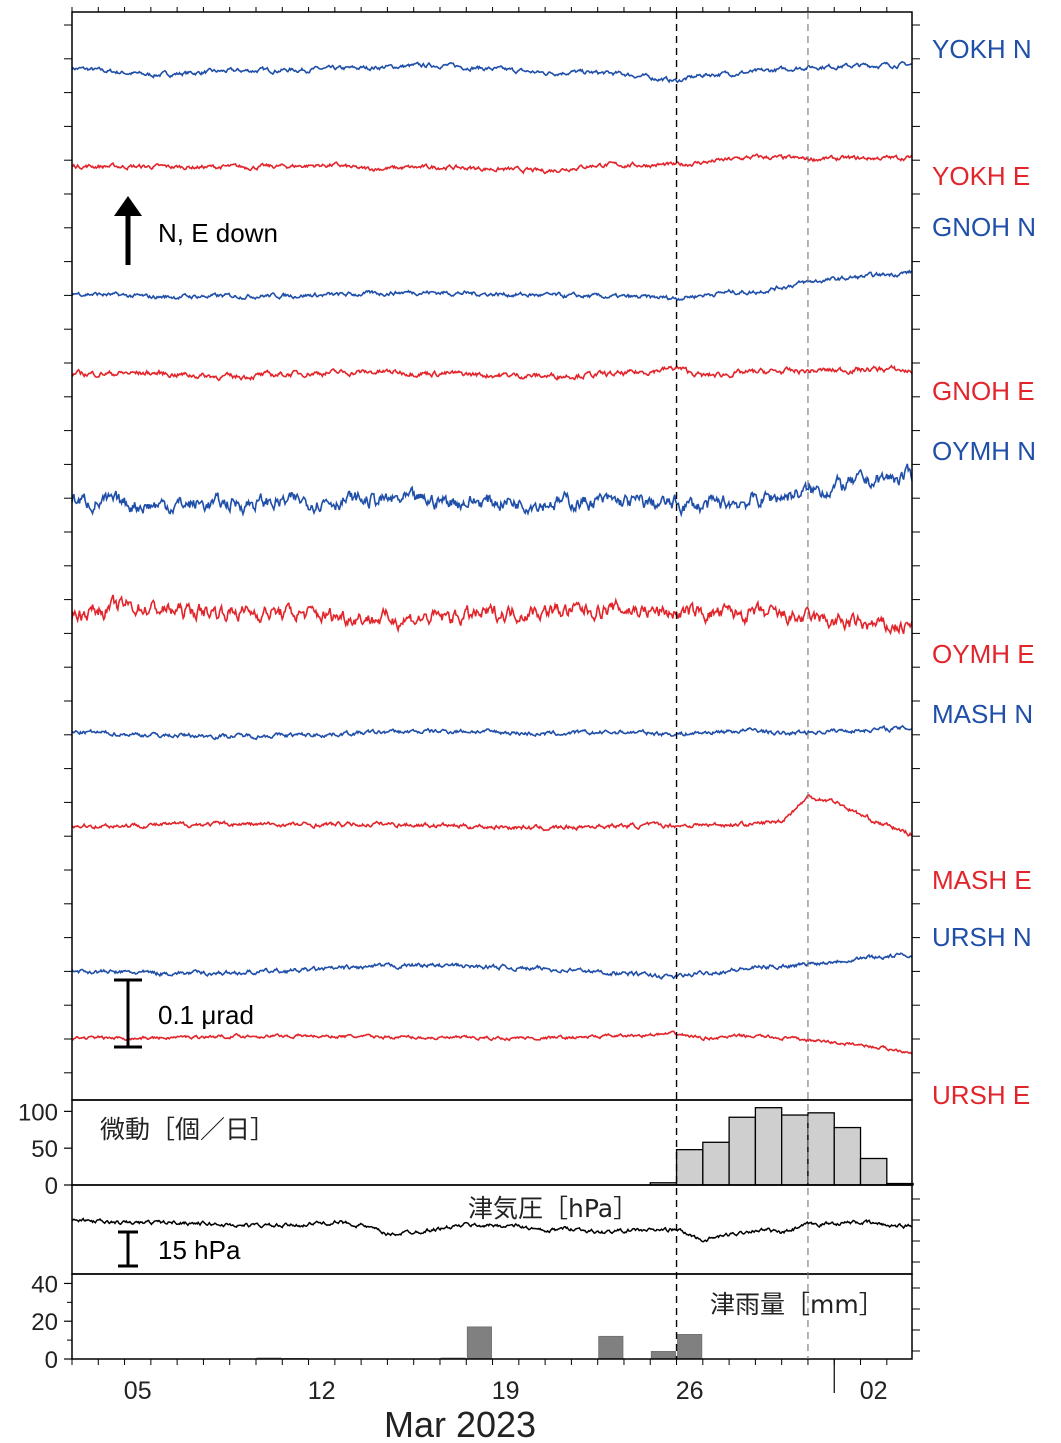  I want to click on rain-y-tick-label: 20, so click(44, 1322).